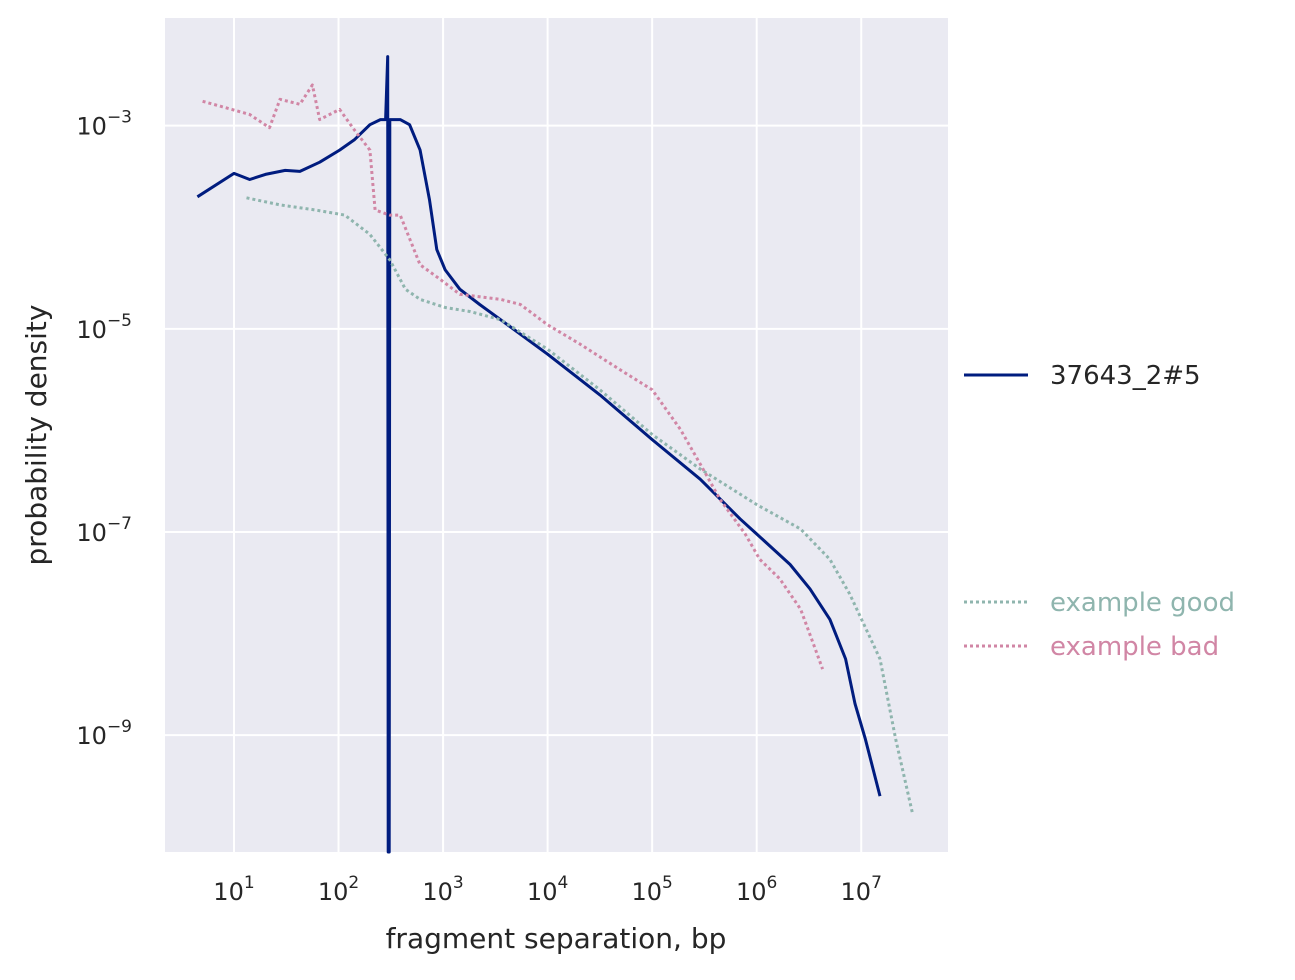 The image size is (1295, 980). What do you see at coordinates (1134, 647) in the screenshot?
I see `legend-label: example bad` at bounding box center [1134, 647].